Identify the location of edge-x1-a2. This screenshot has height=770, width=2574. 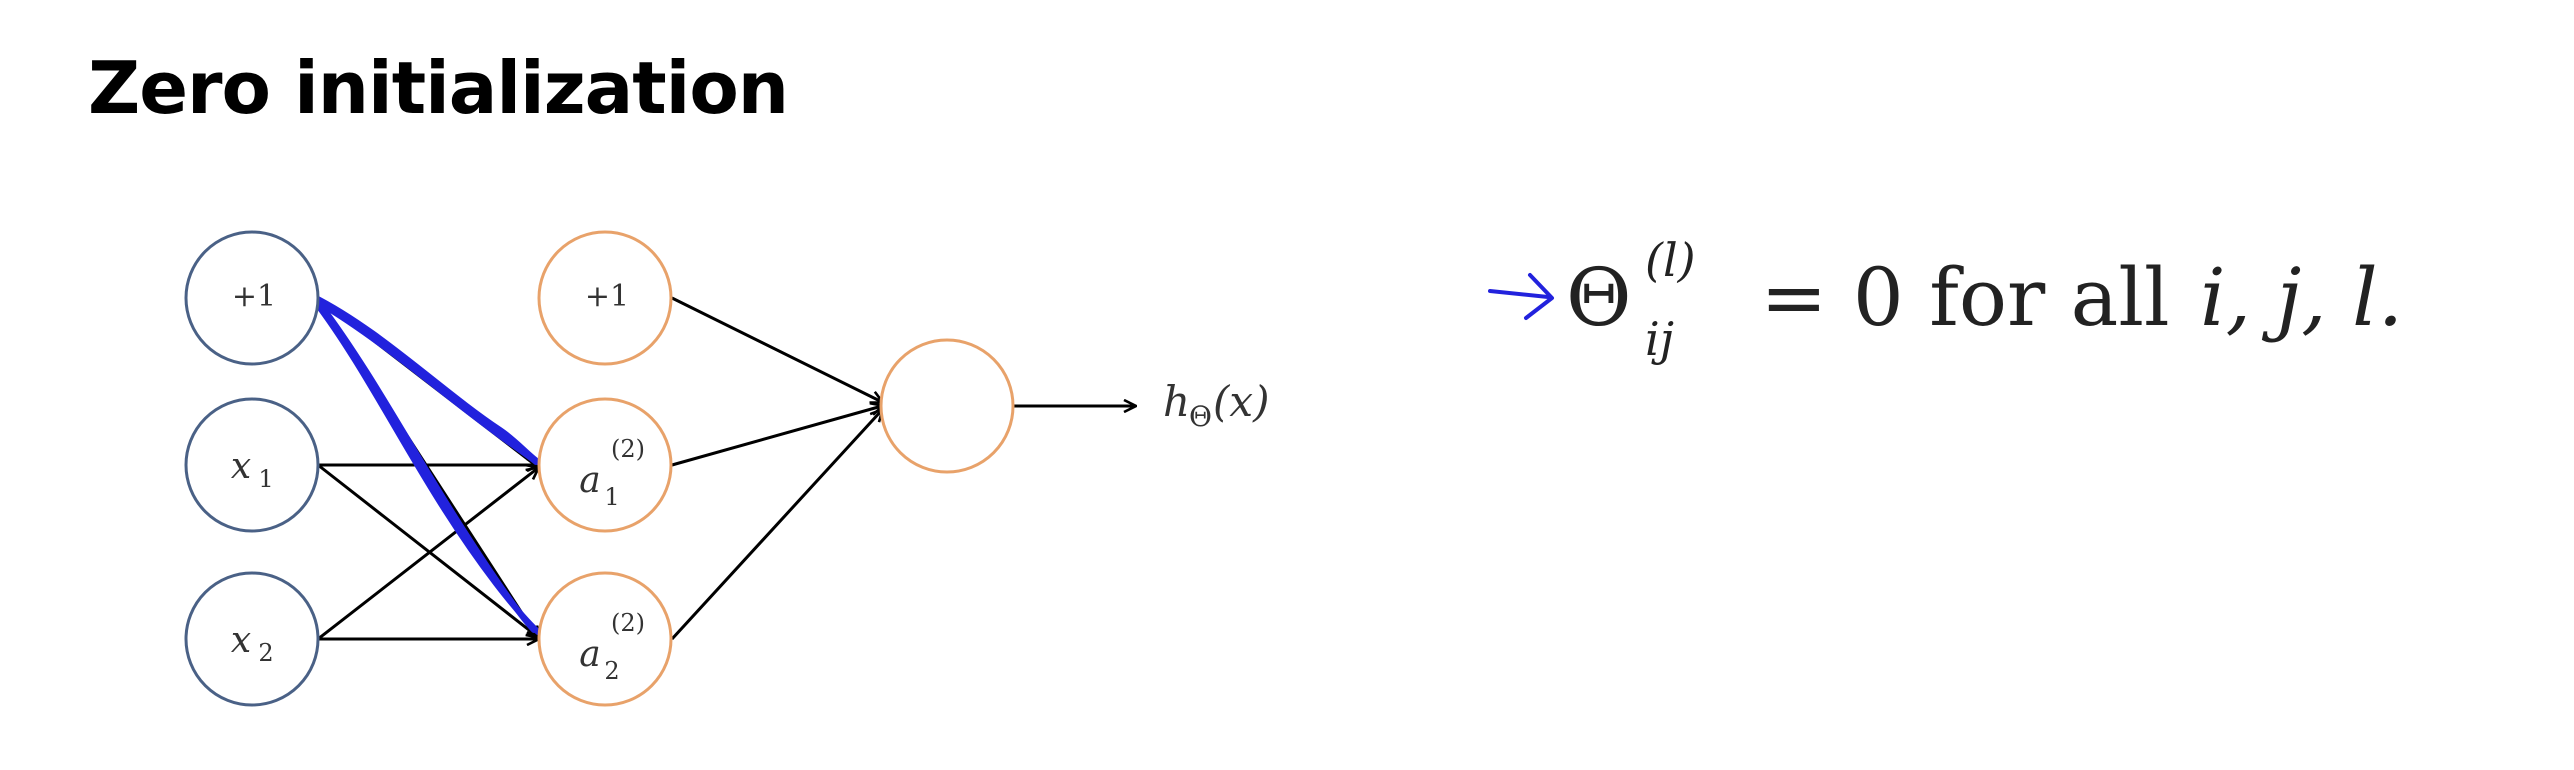
(427, 550).